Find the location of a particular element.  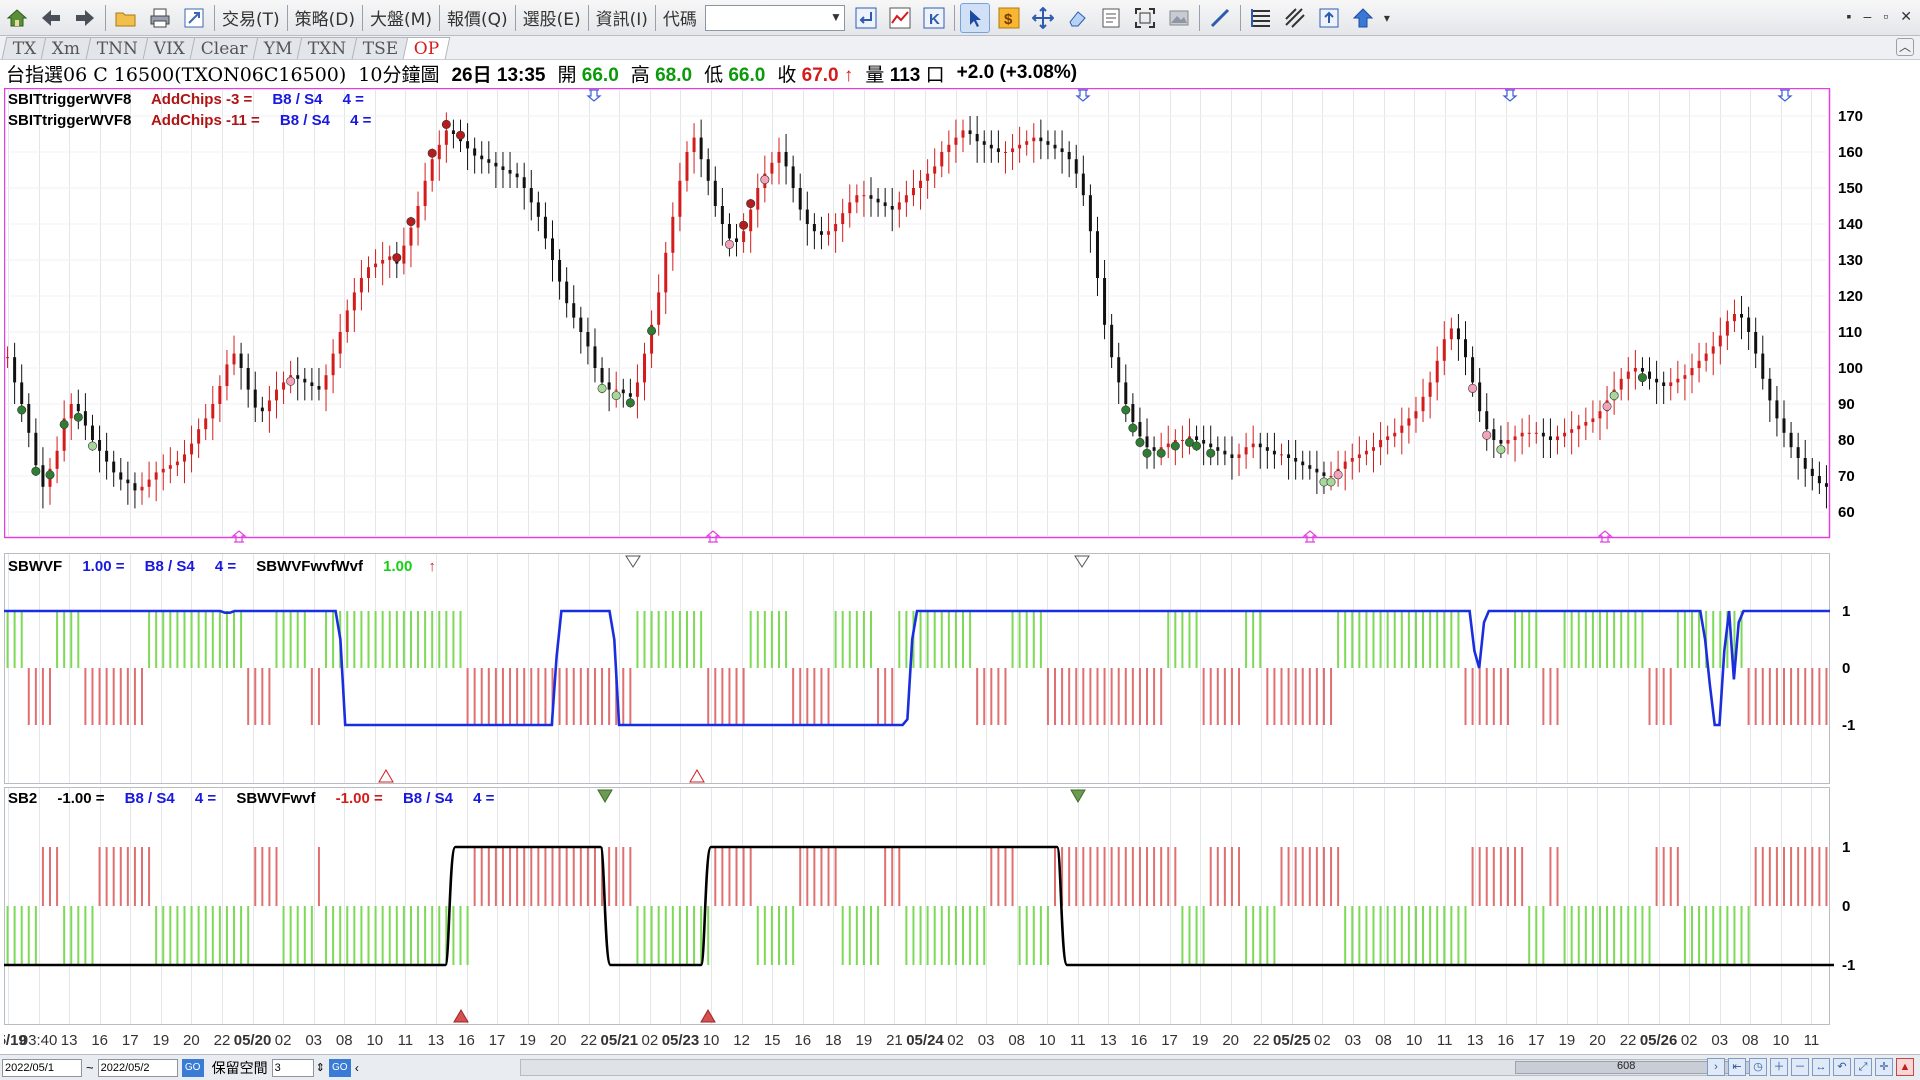

menu-quote: 報價(Q) is located at coordinates (477, 20).